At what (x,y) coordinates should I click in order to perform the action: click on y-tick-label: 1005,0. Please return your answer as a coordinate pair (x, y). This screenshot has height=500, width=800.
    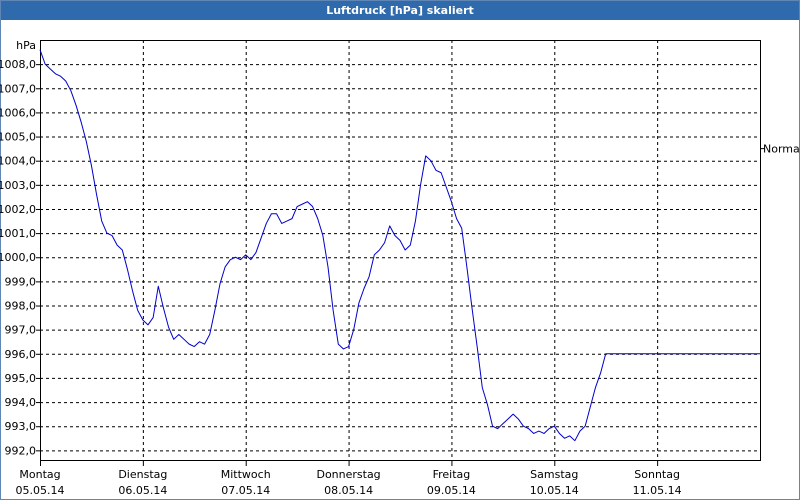
    Looking at the image, I should click on (18, 137).